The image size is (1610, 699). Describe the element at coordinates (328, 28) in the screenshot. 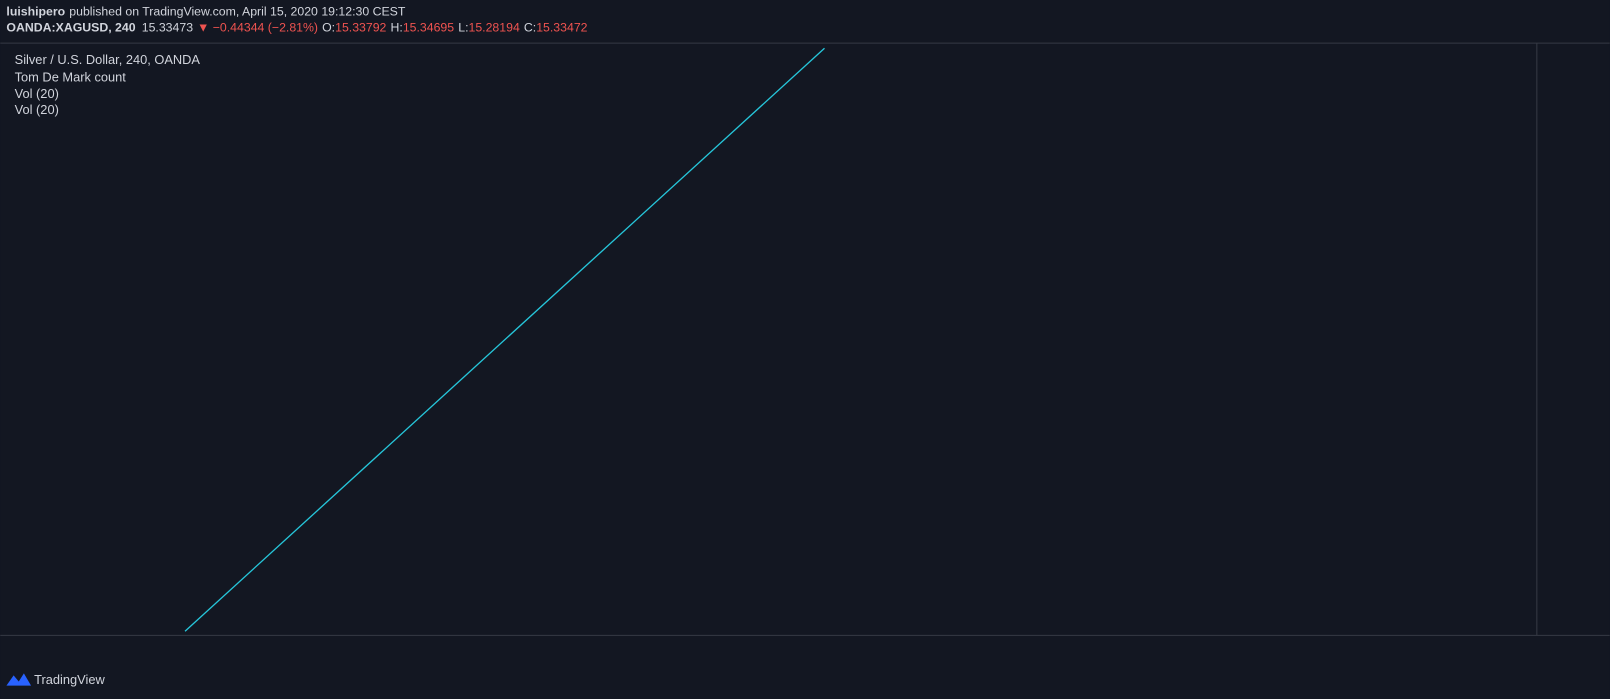

I see `o-label: O:` at that location.